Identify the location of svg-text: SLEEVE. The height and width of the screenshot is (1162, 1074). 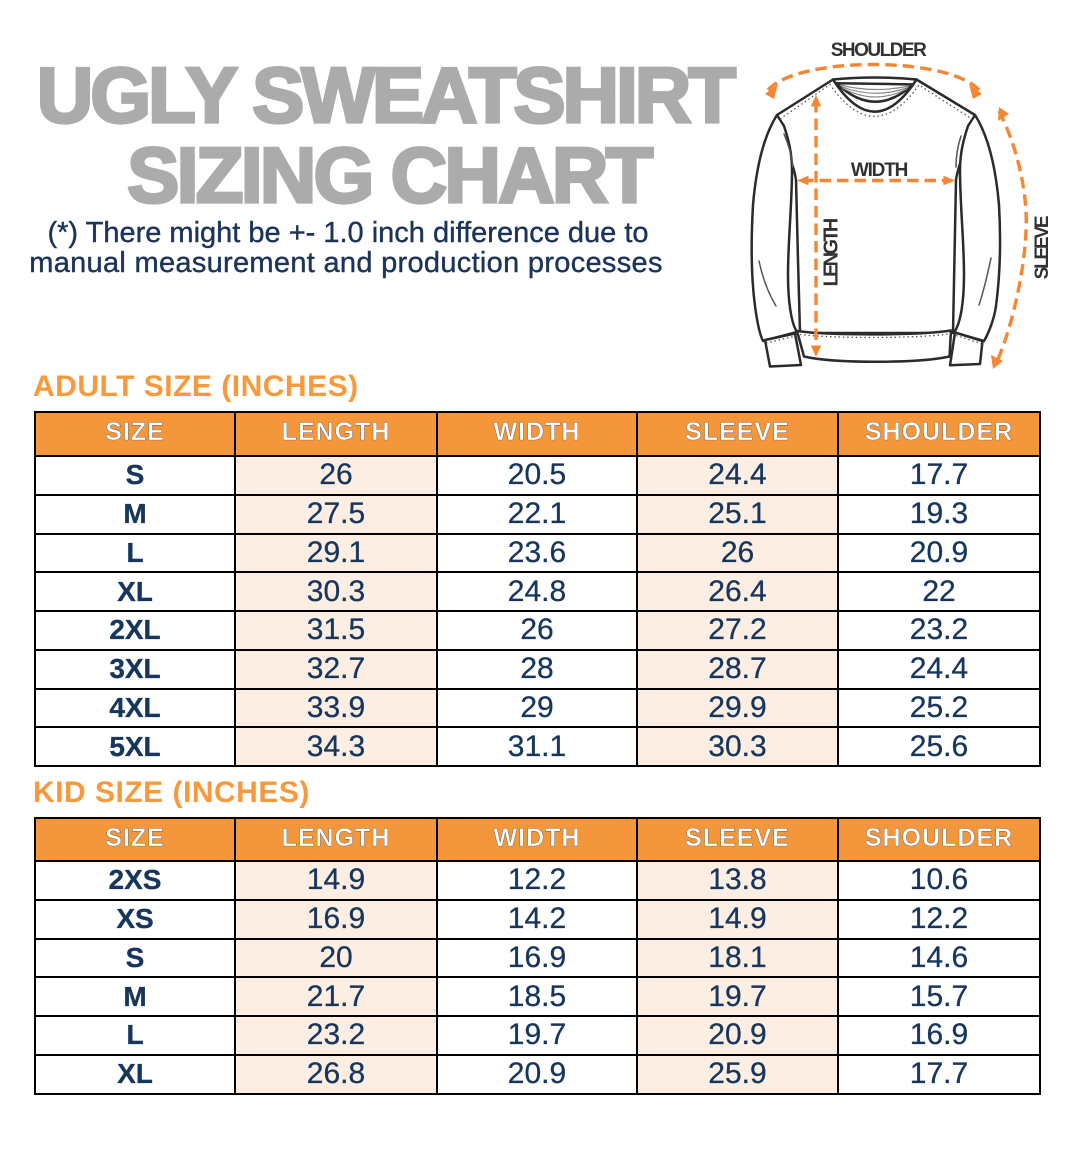
(1042, 247).